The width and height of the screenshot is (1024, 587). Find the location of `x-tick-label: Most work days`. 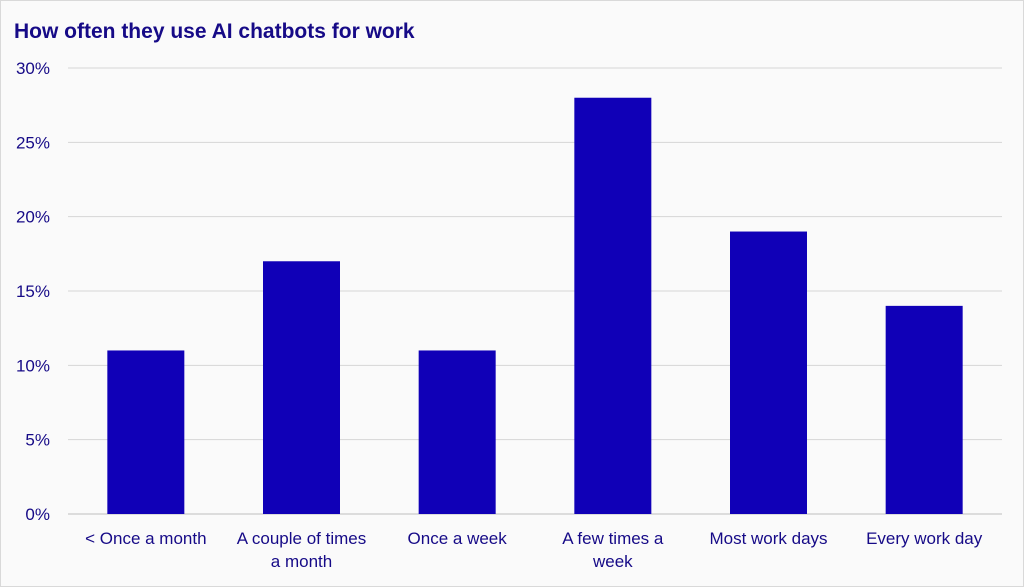

x-tick-label: Most work days is located at coordinates (768, 538).